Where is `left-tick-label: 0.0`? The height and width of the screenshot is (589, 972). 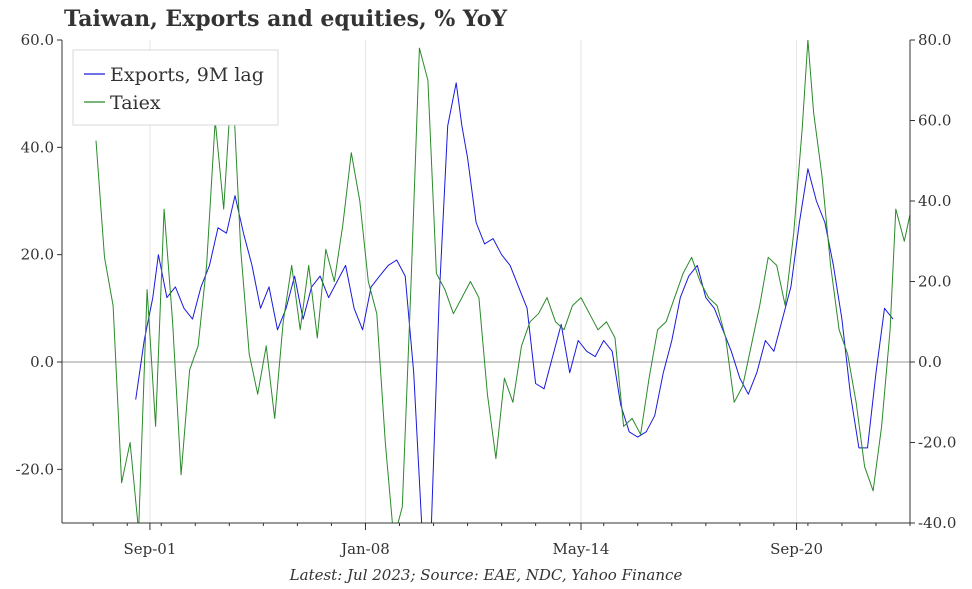 left-tick-label: 0.0 is located at coordinates (42, 362).